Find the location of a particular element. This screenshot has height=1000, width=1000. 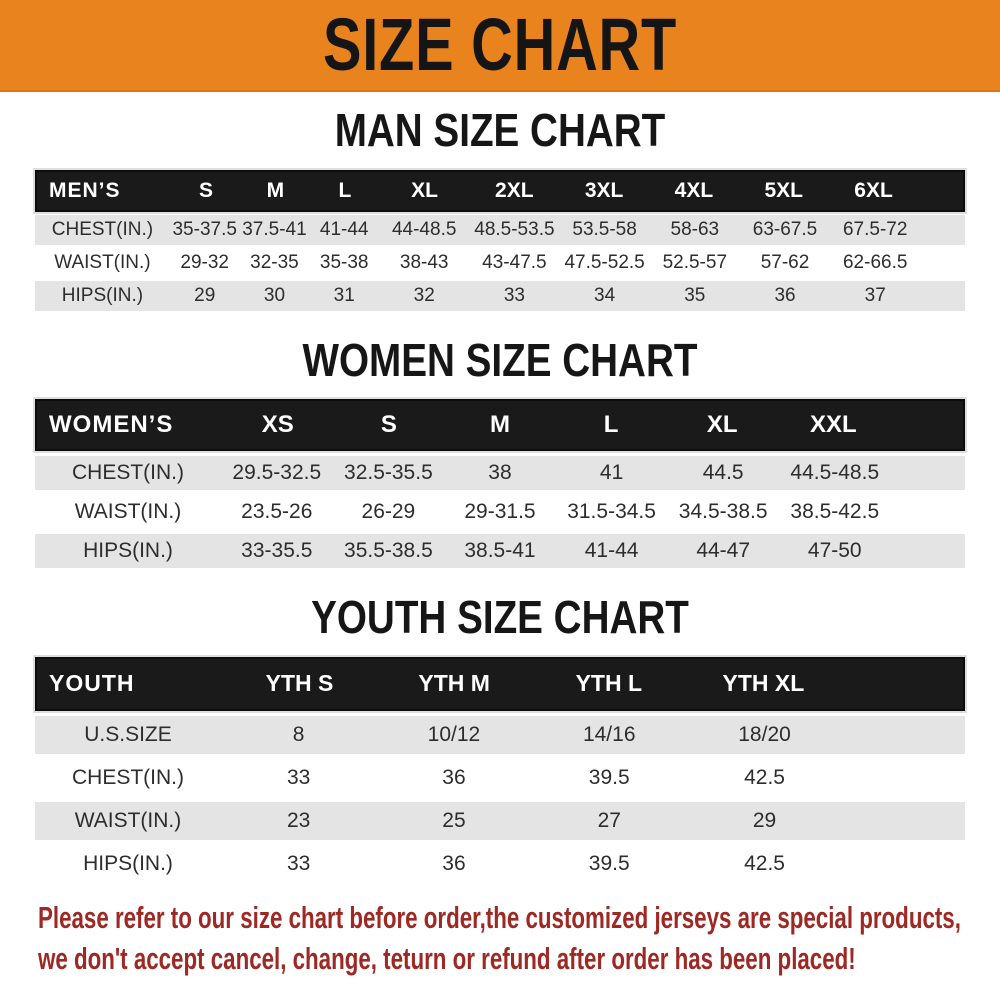

column-header: S is located at coordinates (388, 425).